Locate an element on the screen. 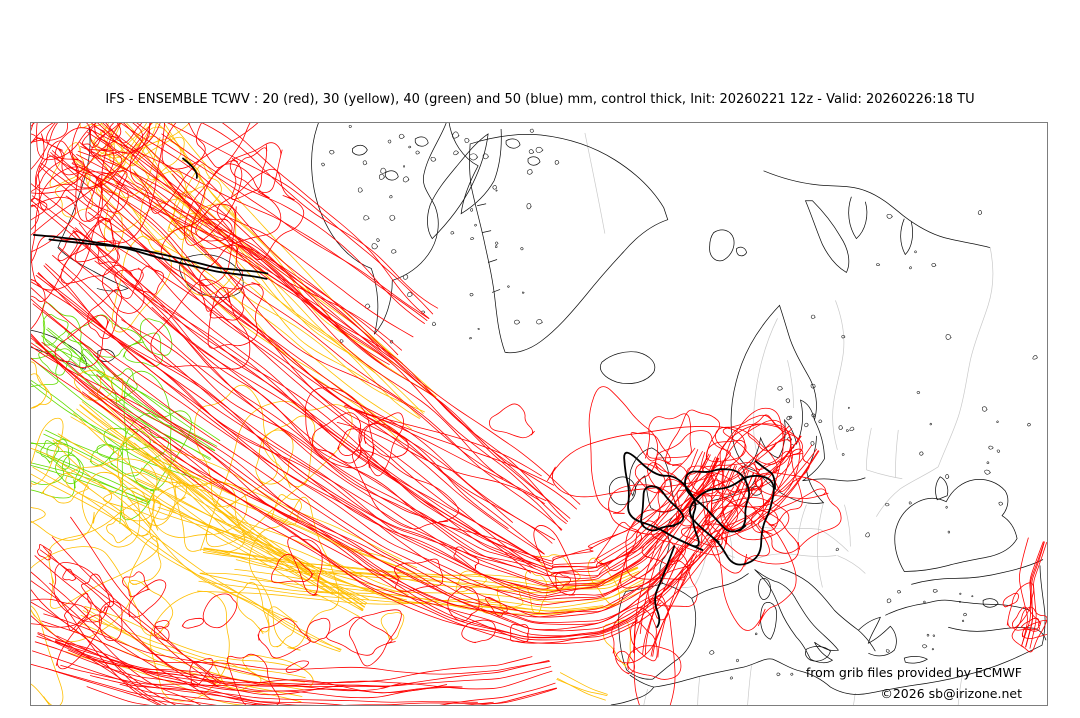 The height and width of the screenshot is (718, 1080). coast-north-africa is located at coordinates (849, 630).